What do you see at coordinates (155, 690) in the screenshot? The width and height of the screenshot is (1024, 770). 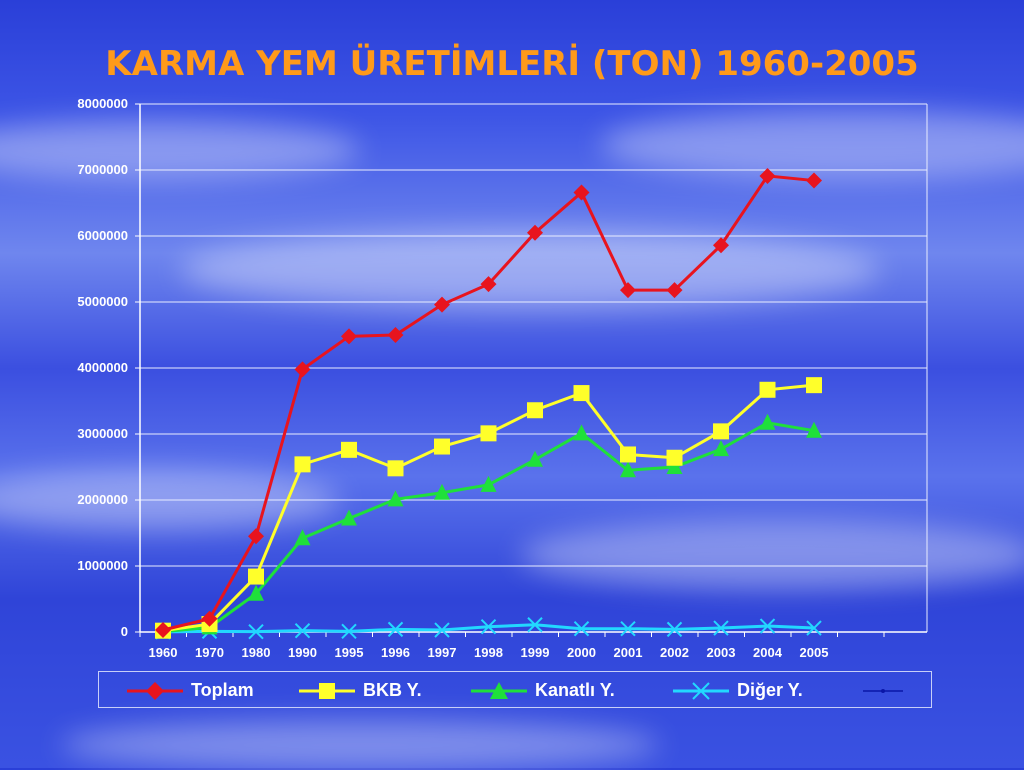 I see `legend-diamond-marker-icon` at bounding box center [155, 690].